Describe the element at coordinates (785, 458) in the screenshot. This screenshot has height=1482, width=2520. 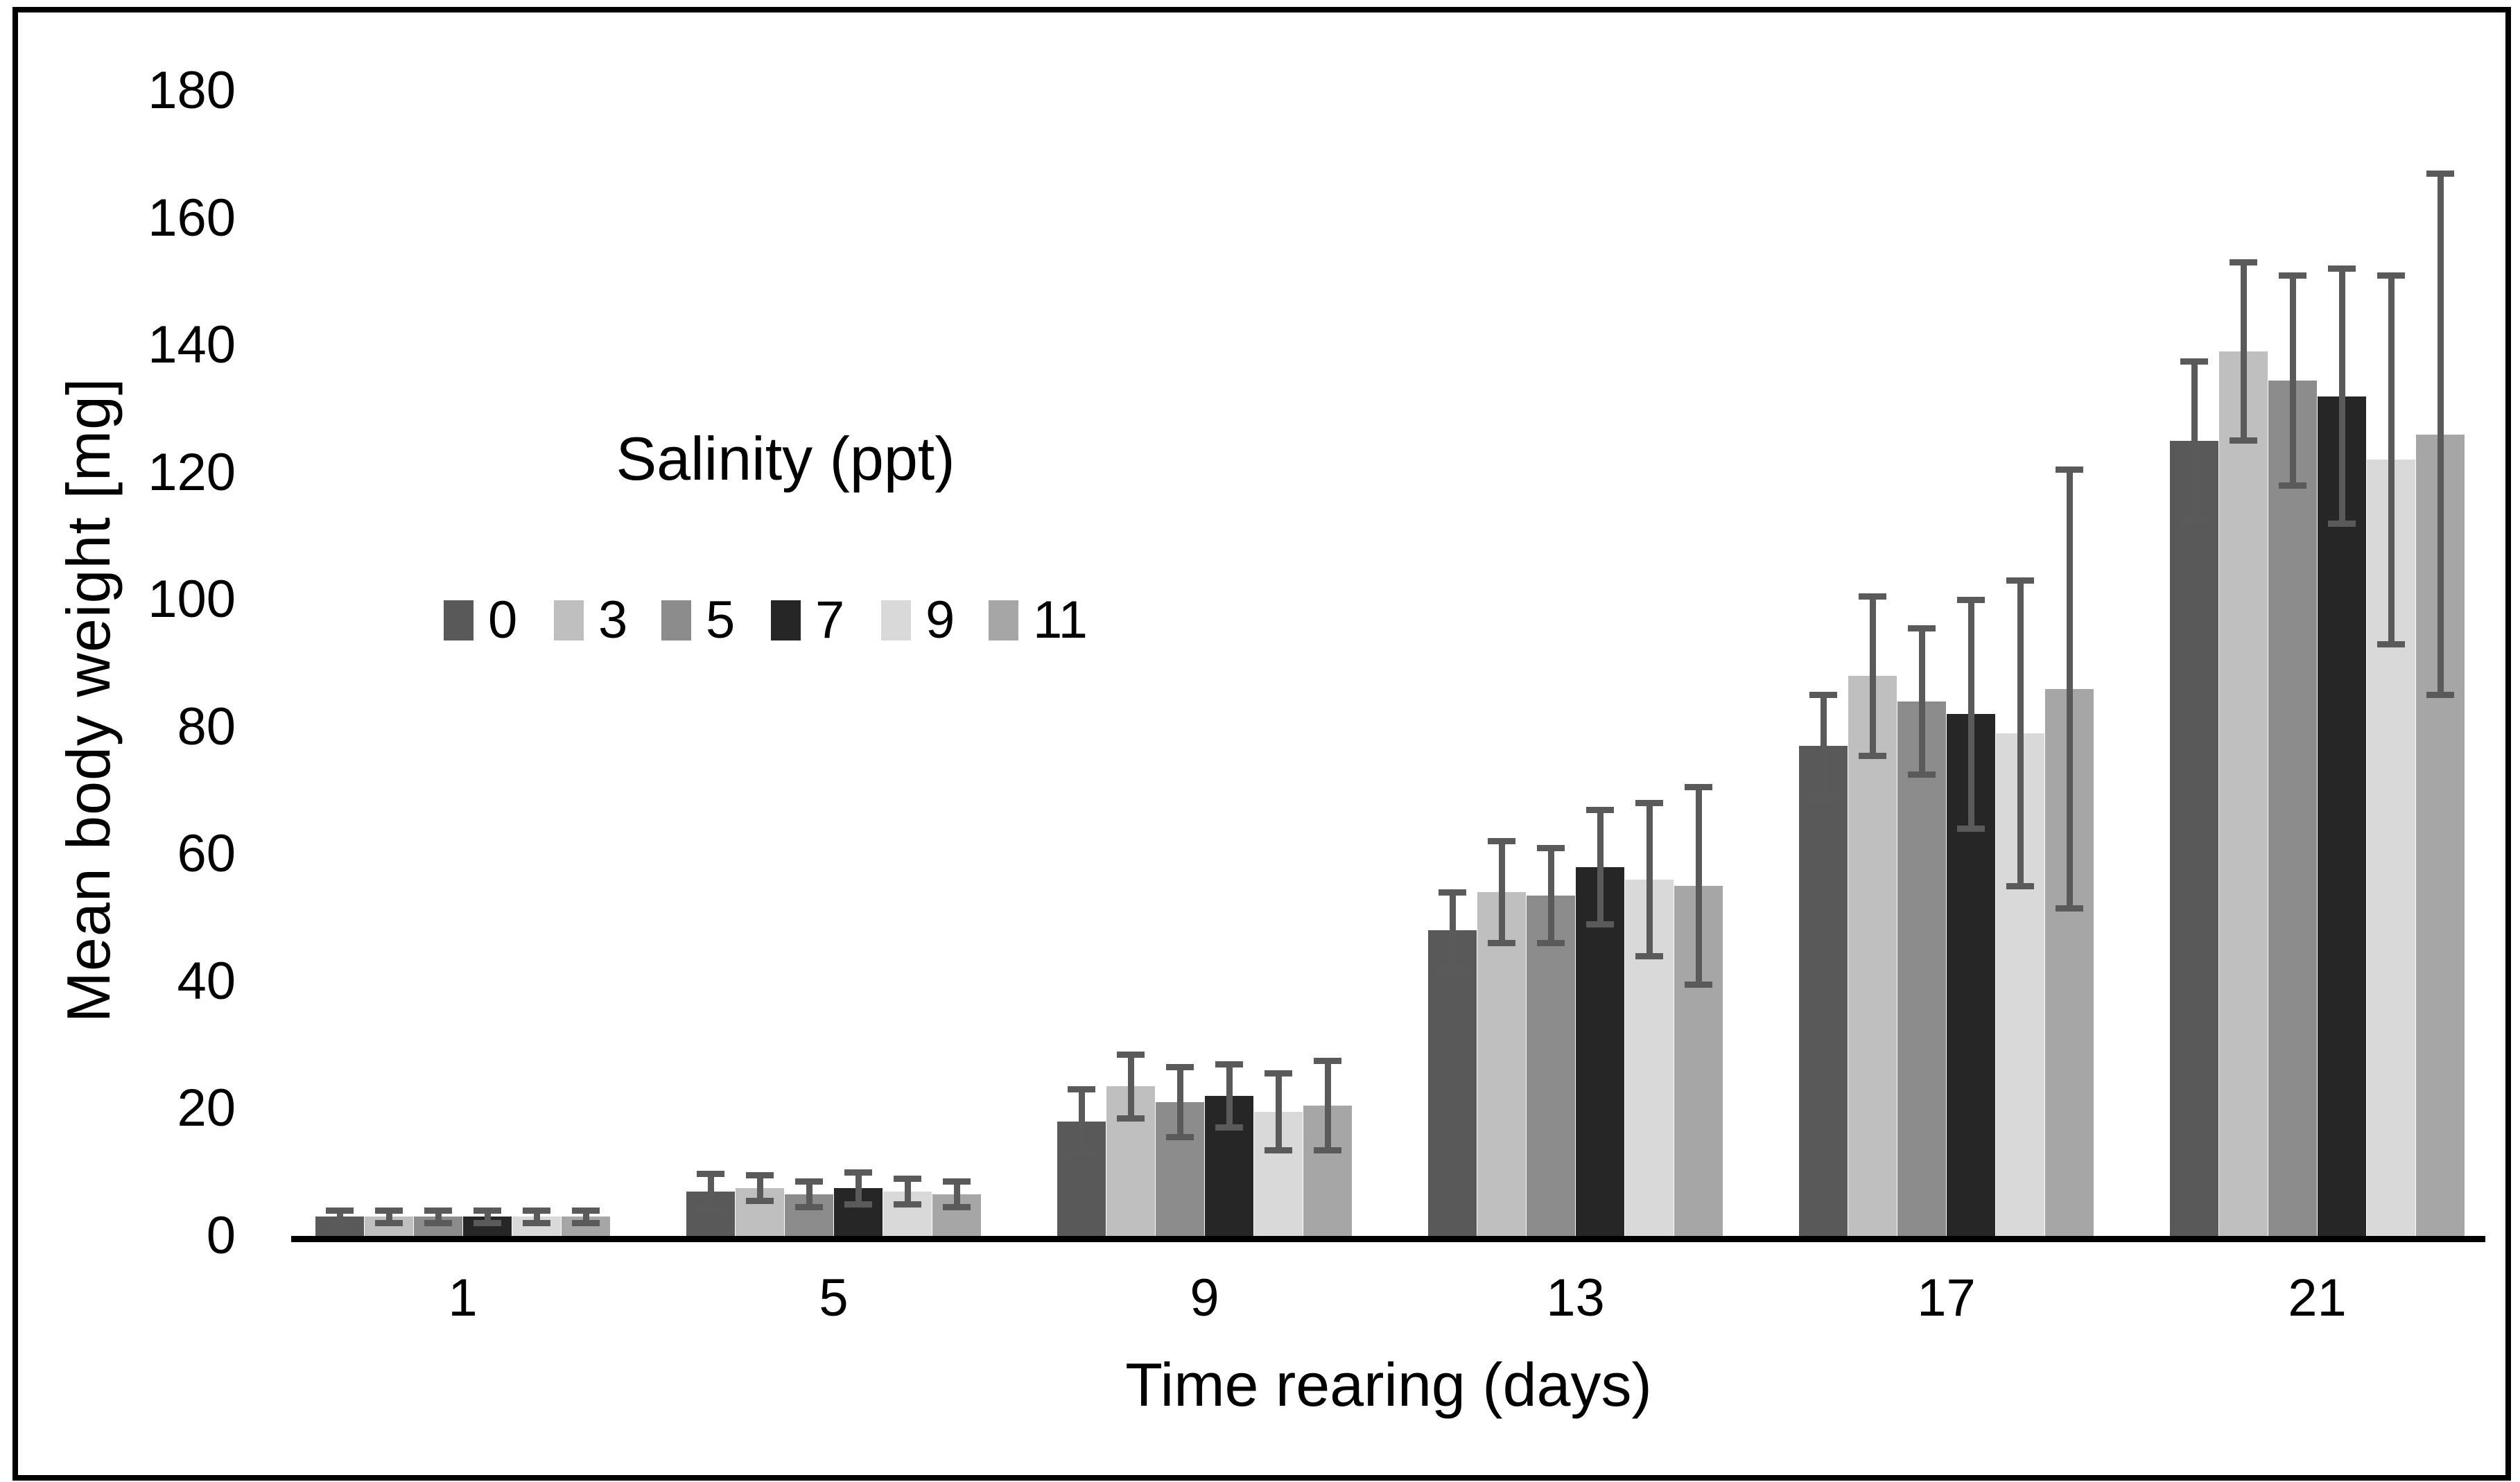
I see `legend-title: Salinity (ppt)` at that location.